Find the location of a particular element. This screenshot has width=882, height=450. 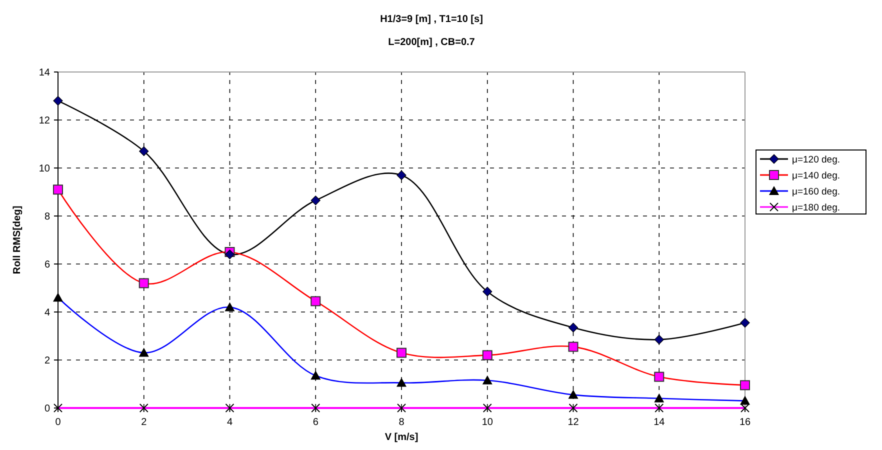

x-tick-label: 16 is located at coordinates (745, 422).